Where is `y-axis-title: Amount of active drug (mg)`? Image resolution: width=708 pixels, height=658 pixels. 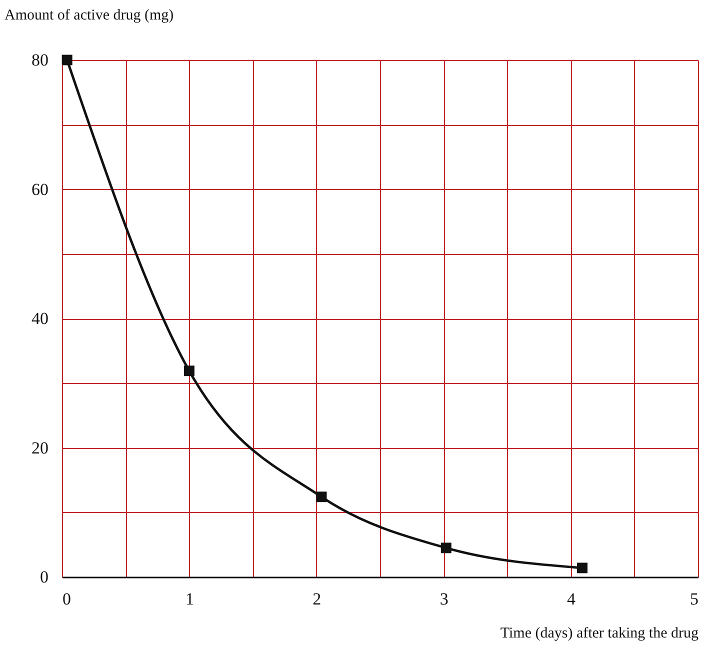 y-axis-title: Amount of active drug (mg) is located at coordinates (89, 16).